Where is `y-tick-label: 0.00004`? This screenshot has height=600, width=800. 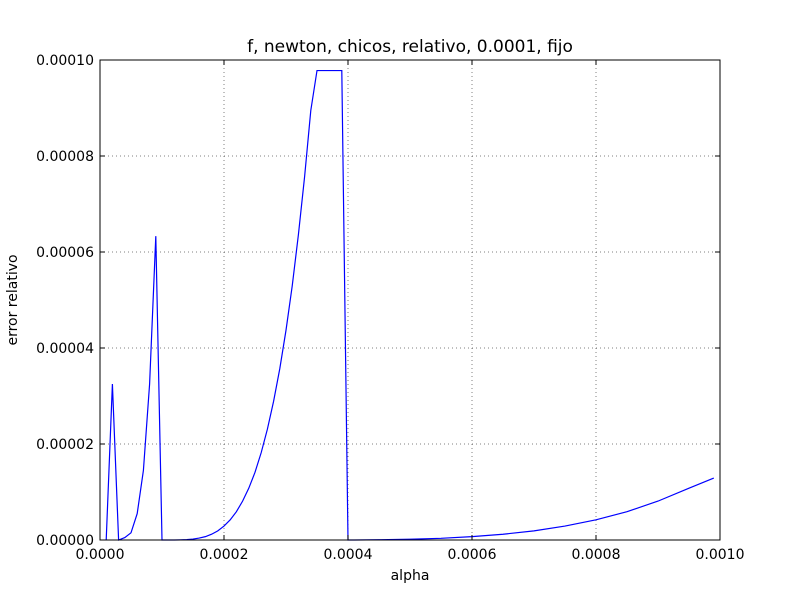
y-tick-label: 0.00004 is located at coordinates (65, 349).